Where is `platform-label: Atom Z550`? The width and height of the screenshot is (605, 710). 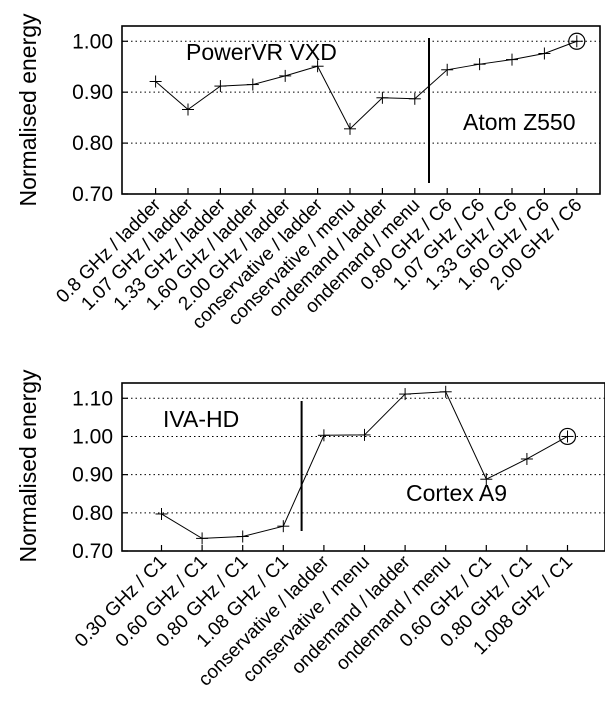
platform-label: Atom Z550 is located at coordinates (519, 122).